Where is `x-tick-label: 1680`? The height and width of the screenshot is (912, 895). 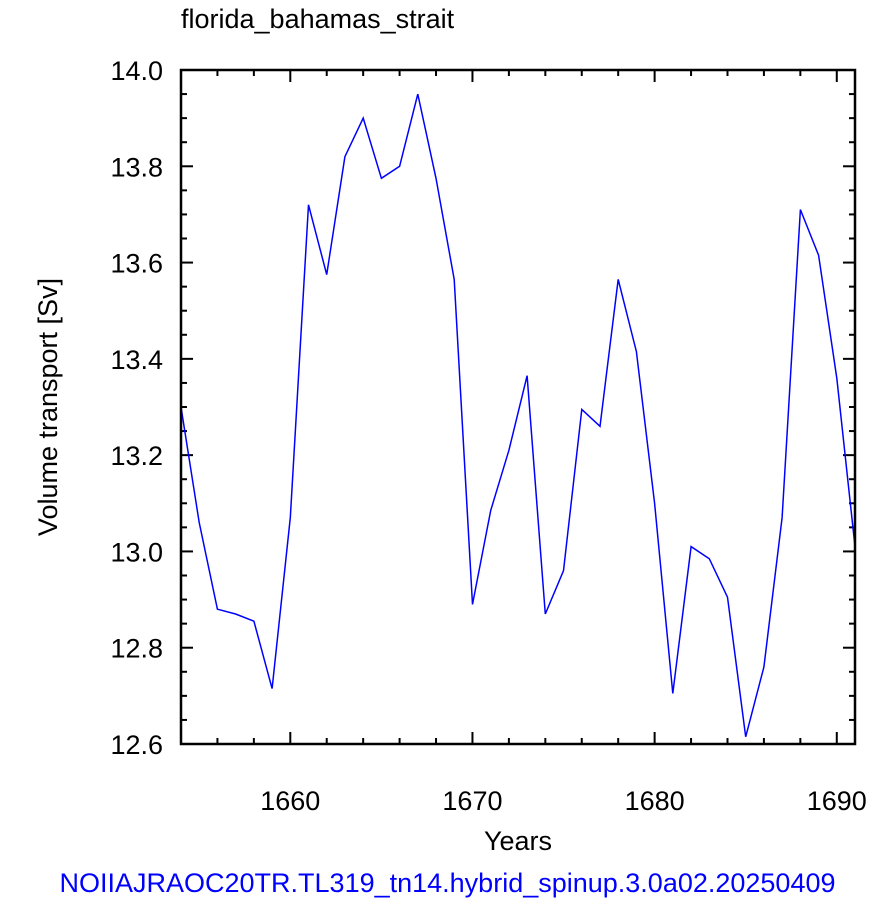
x-tick-label: 1680 is located at coordinates (655, 801).